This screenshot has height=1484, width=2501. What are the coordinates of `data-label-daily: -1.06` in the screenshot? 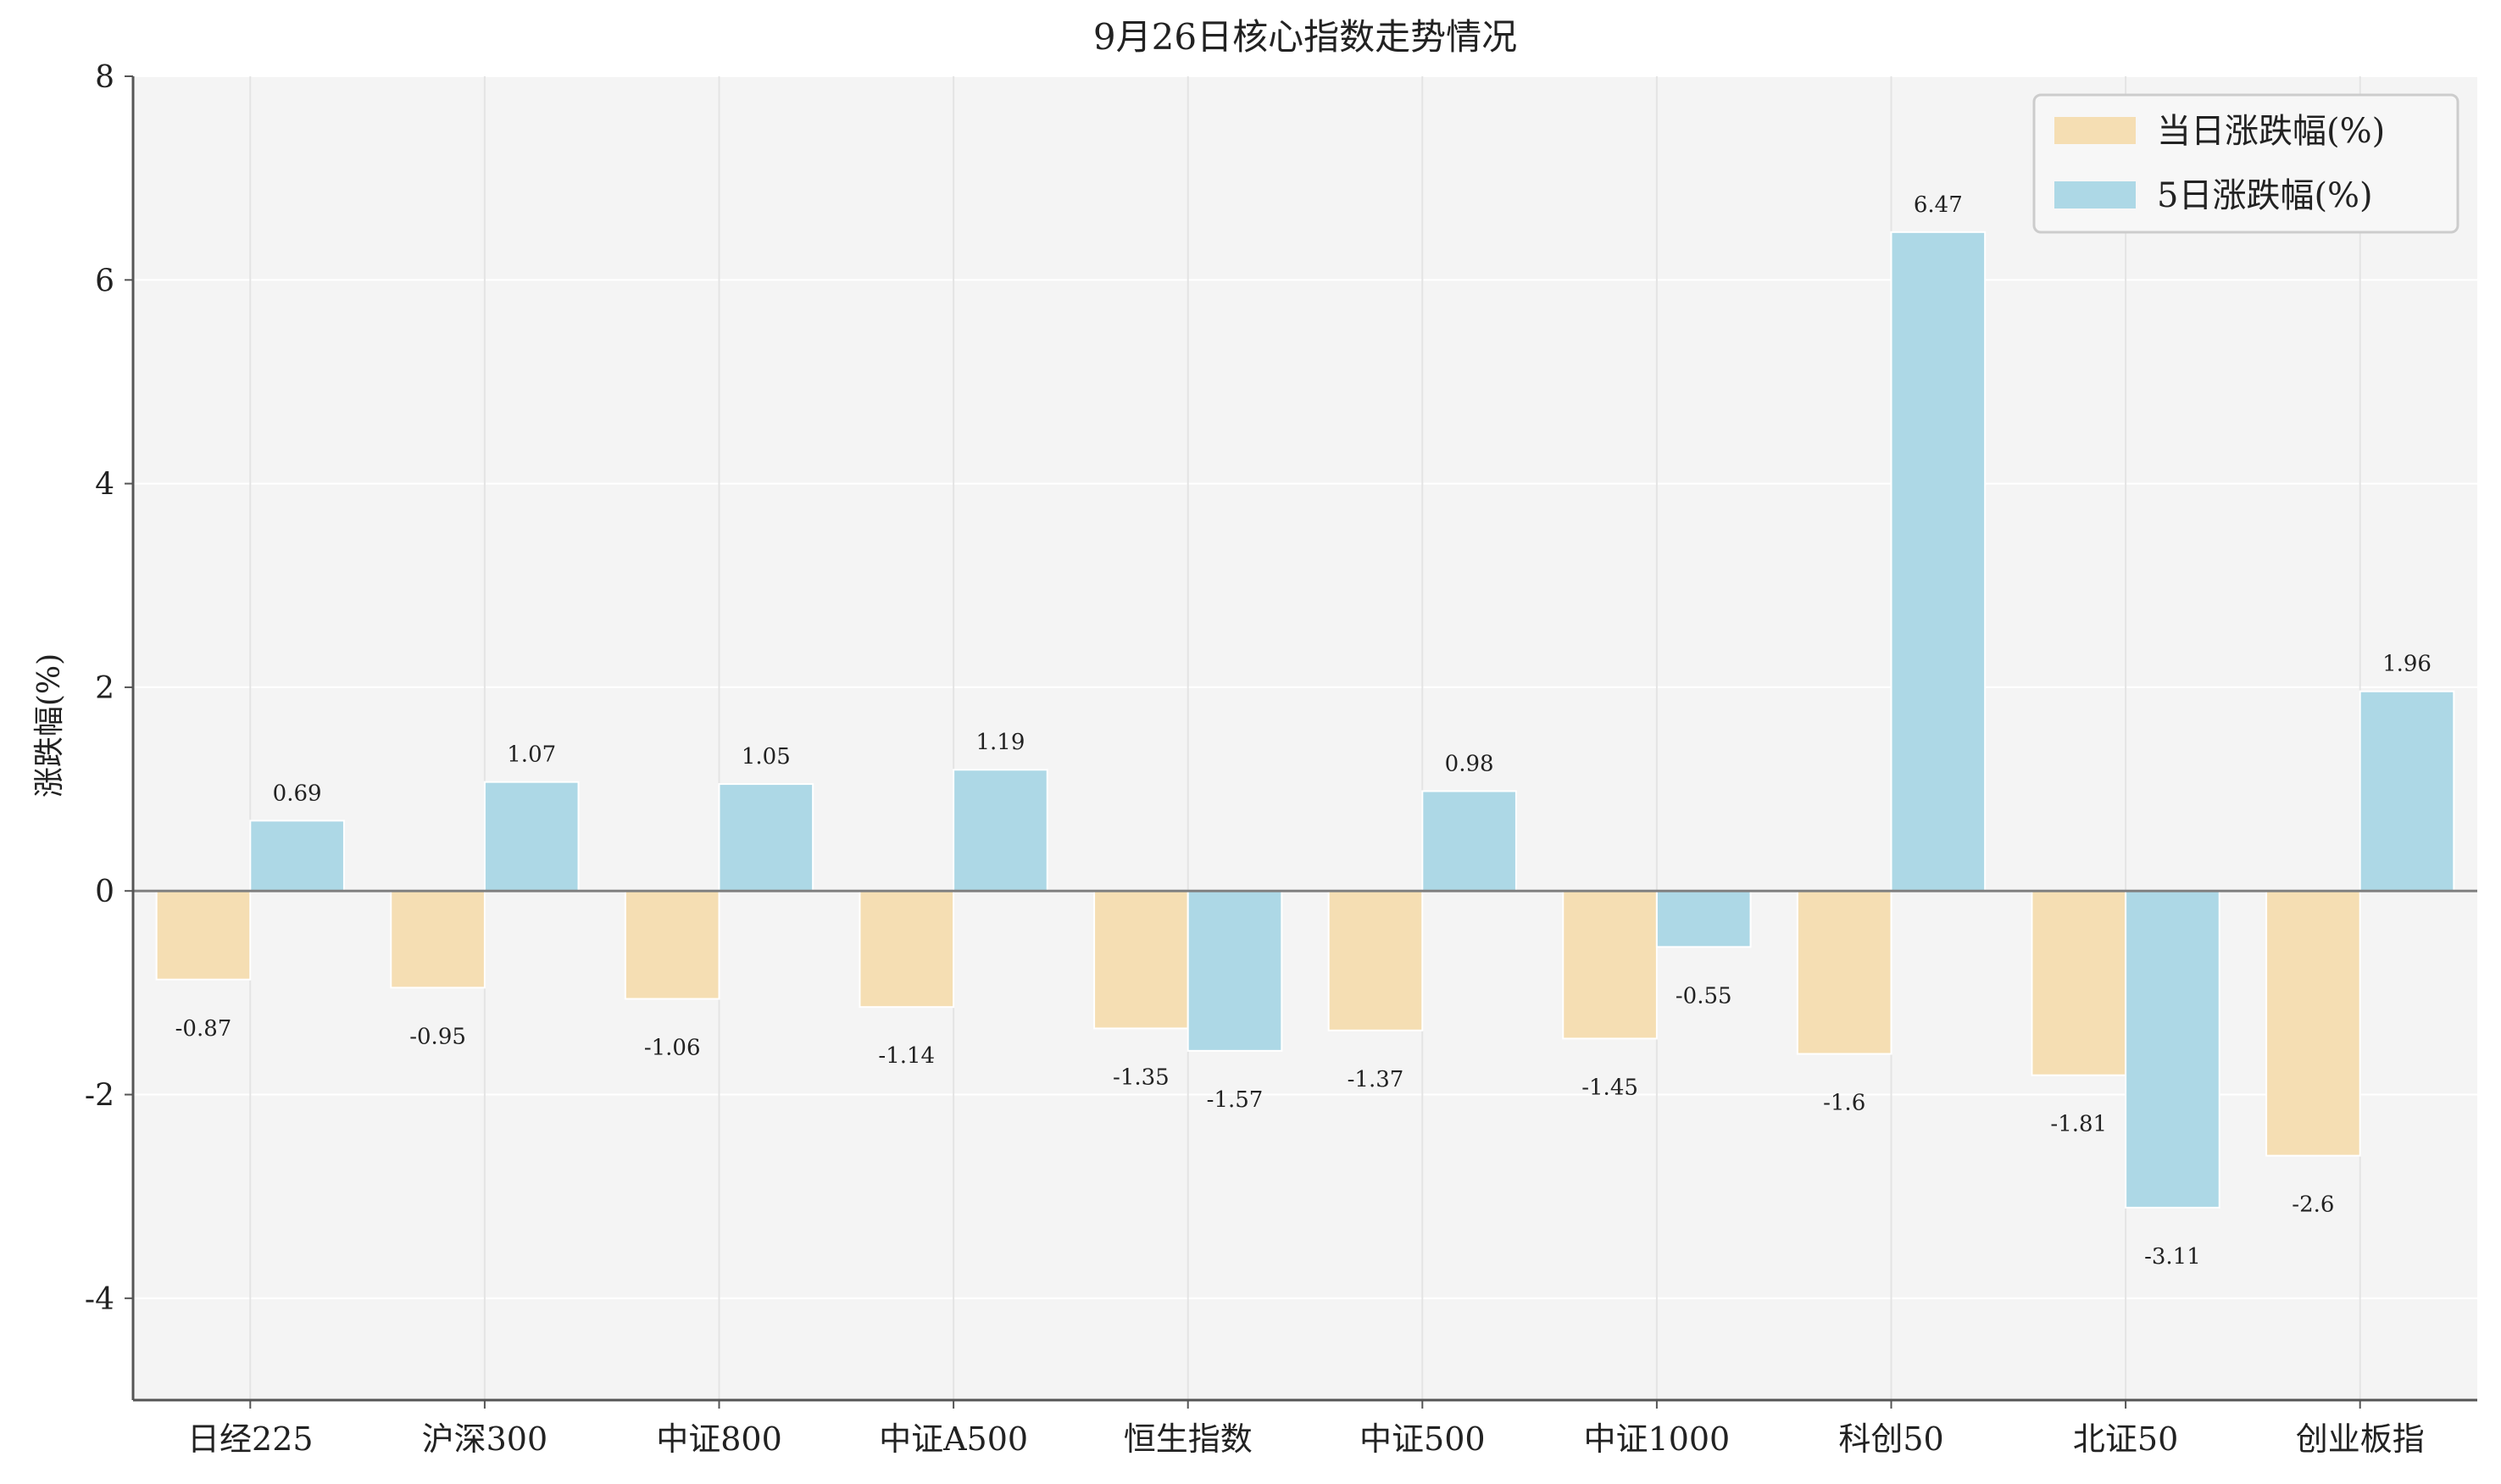 It's located at (672, 1049).